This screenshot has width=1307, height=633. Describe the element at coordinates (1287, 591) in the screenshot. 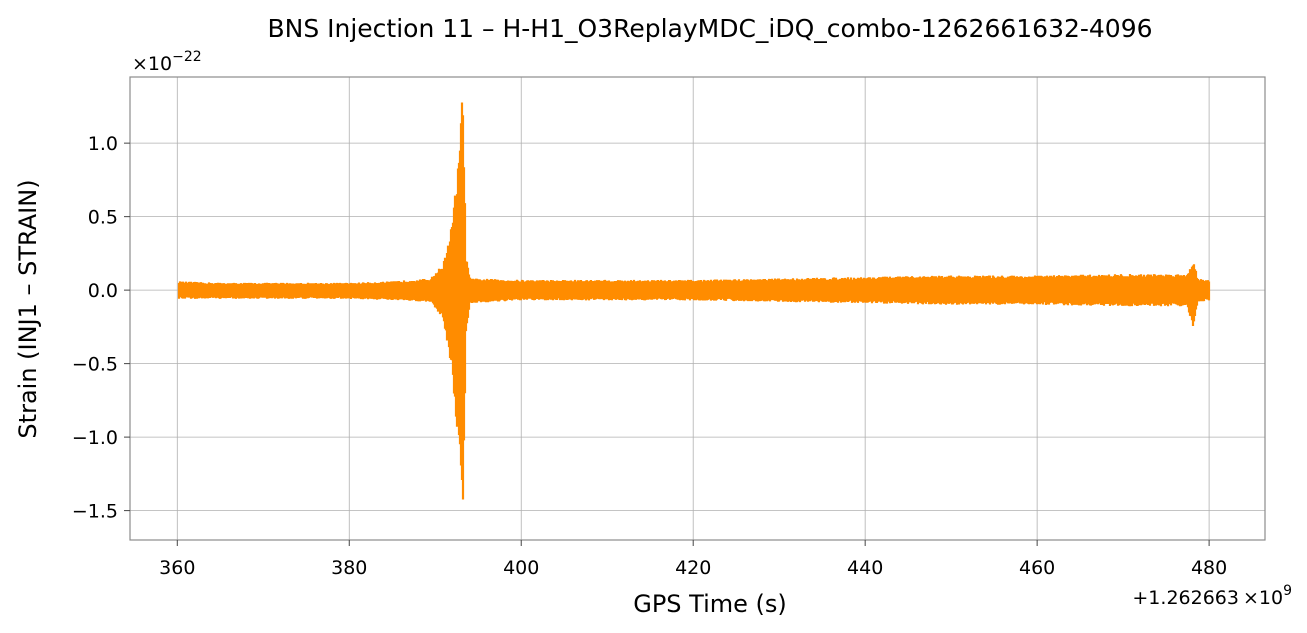

I see `x-offset-exponent: 9` at that location.